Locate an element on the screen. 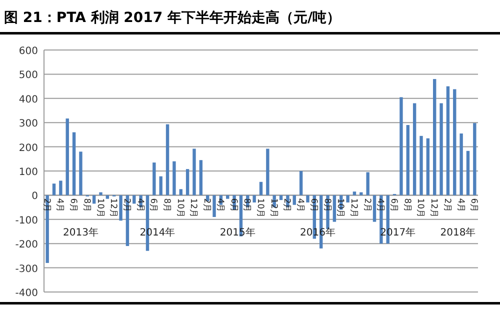  y-tick-label: -100 is located at coordinates (26, 220).